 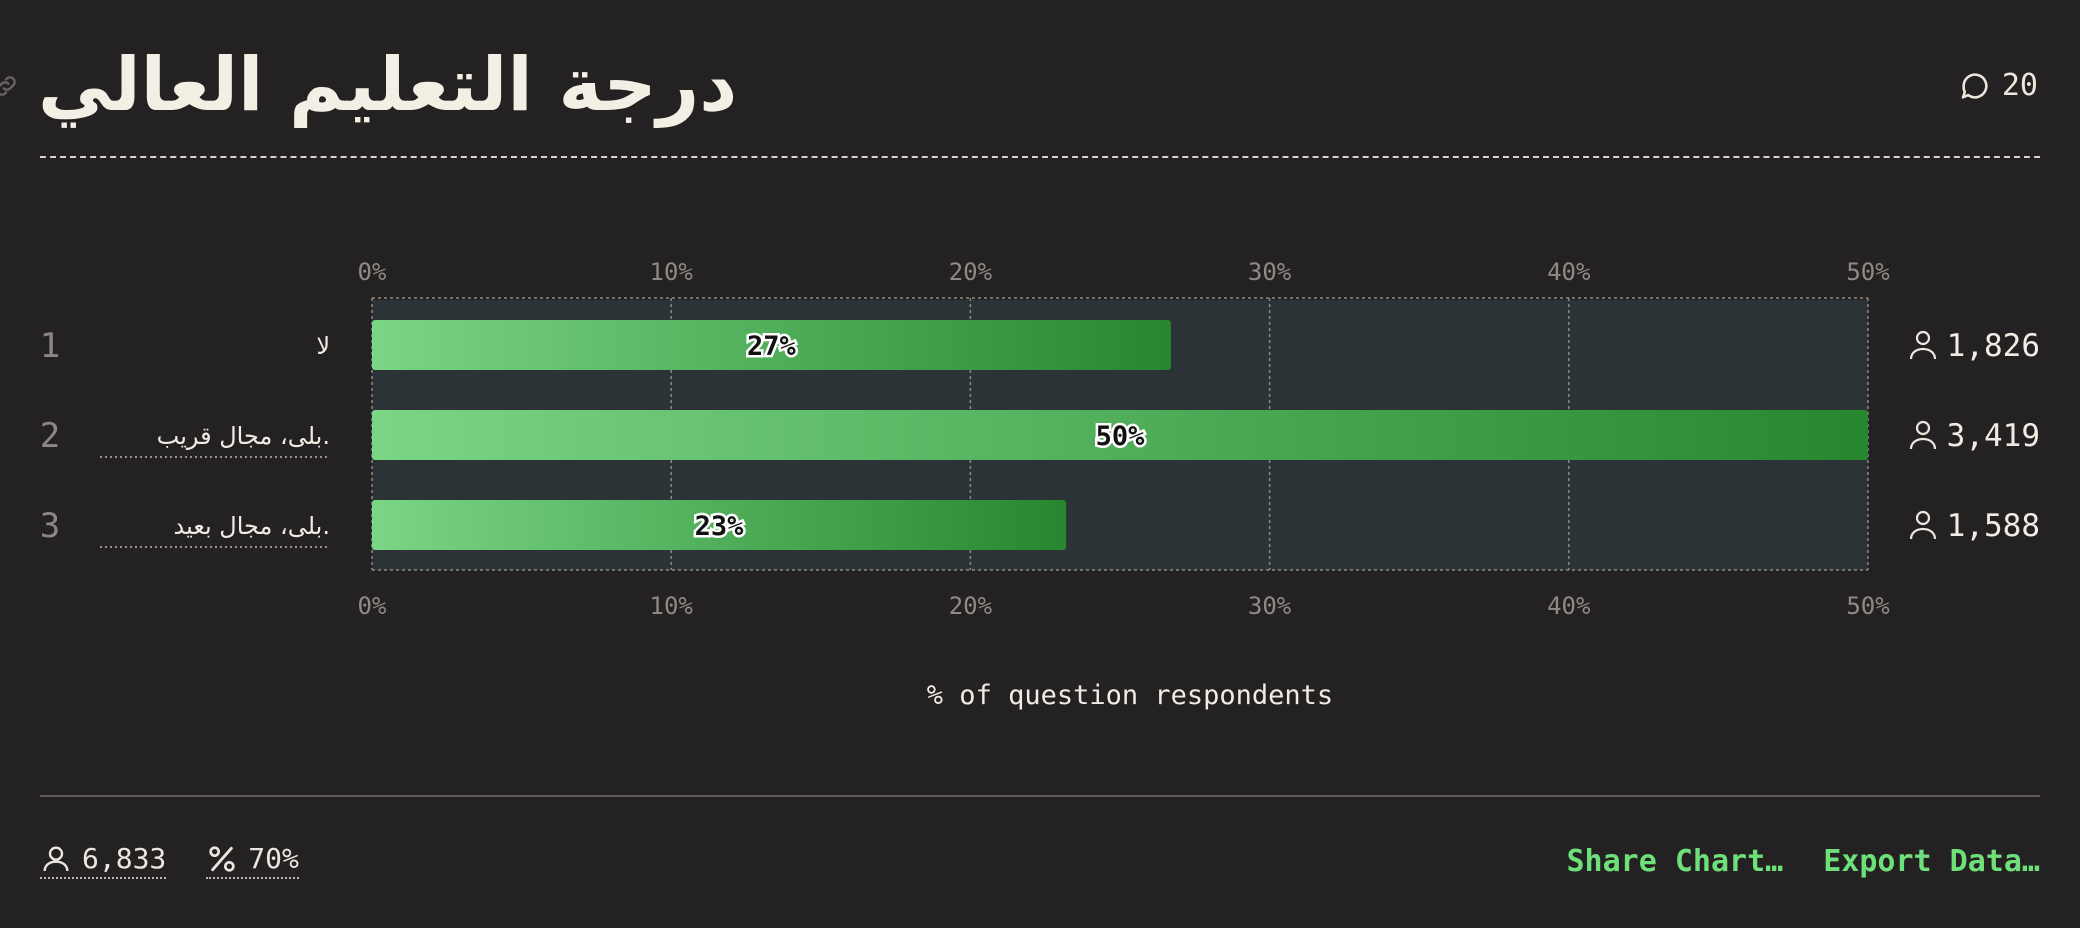 What do you see at coordinates (50, 346) in the screenshot?
I see `category-rank: 1` at bounding box center [50, 346].